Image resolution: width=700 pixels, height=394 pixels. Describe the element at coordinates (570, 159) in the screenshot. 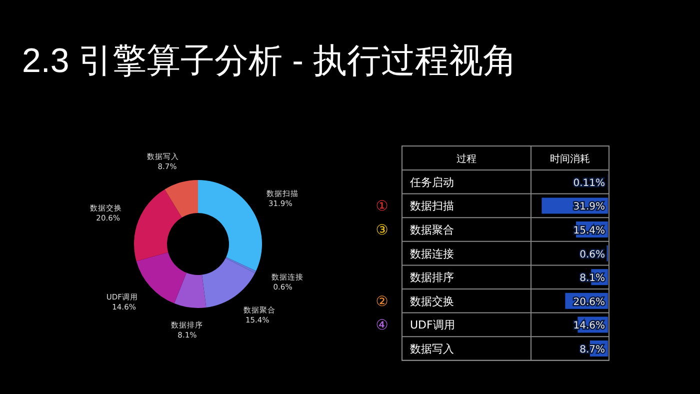

I see `x-axis-title: 时间消耗` at that location.